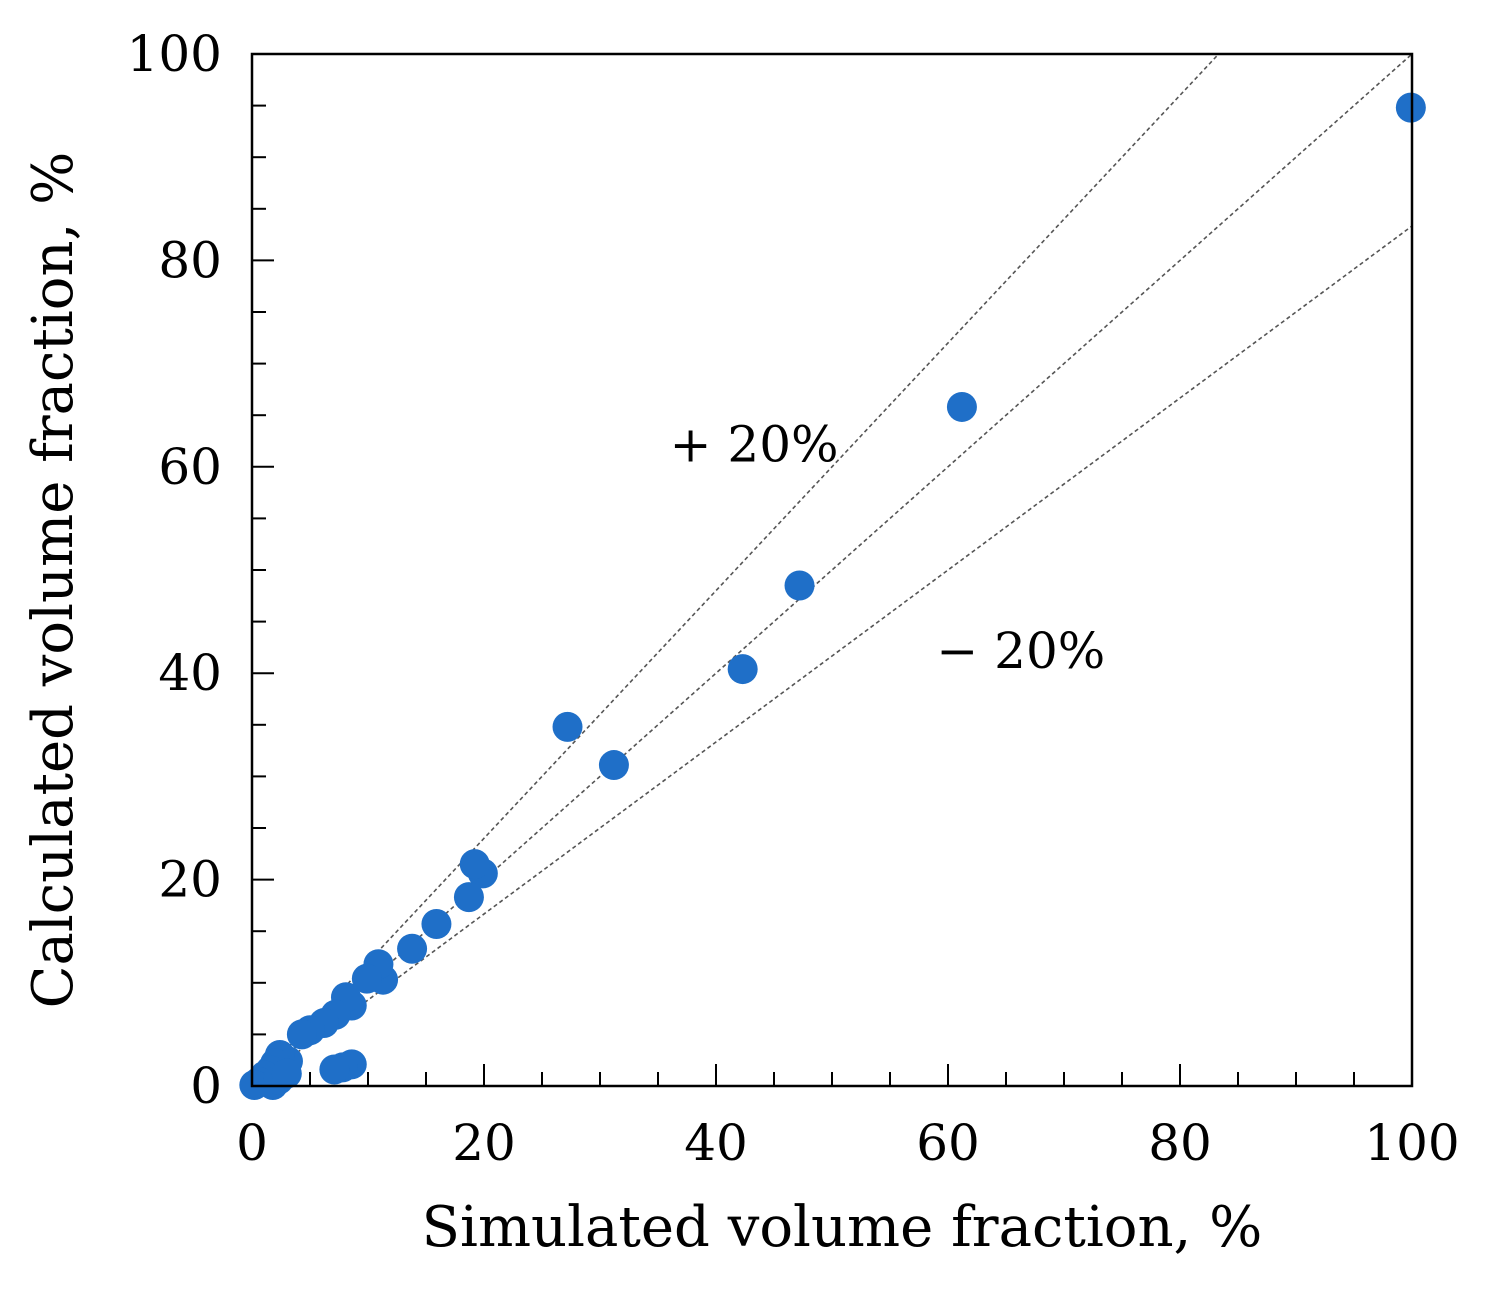 This screenshot has width=1493, height=1299. Describe the element at coordinates (1180, 1143) in the screenshot. I see `x-tick-label: 80` at that location.